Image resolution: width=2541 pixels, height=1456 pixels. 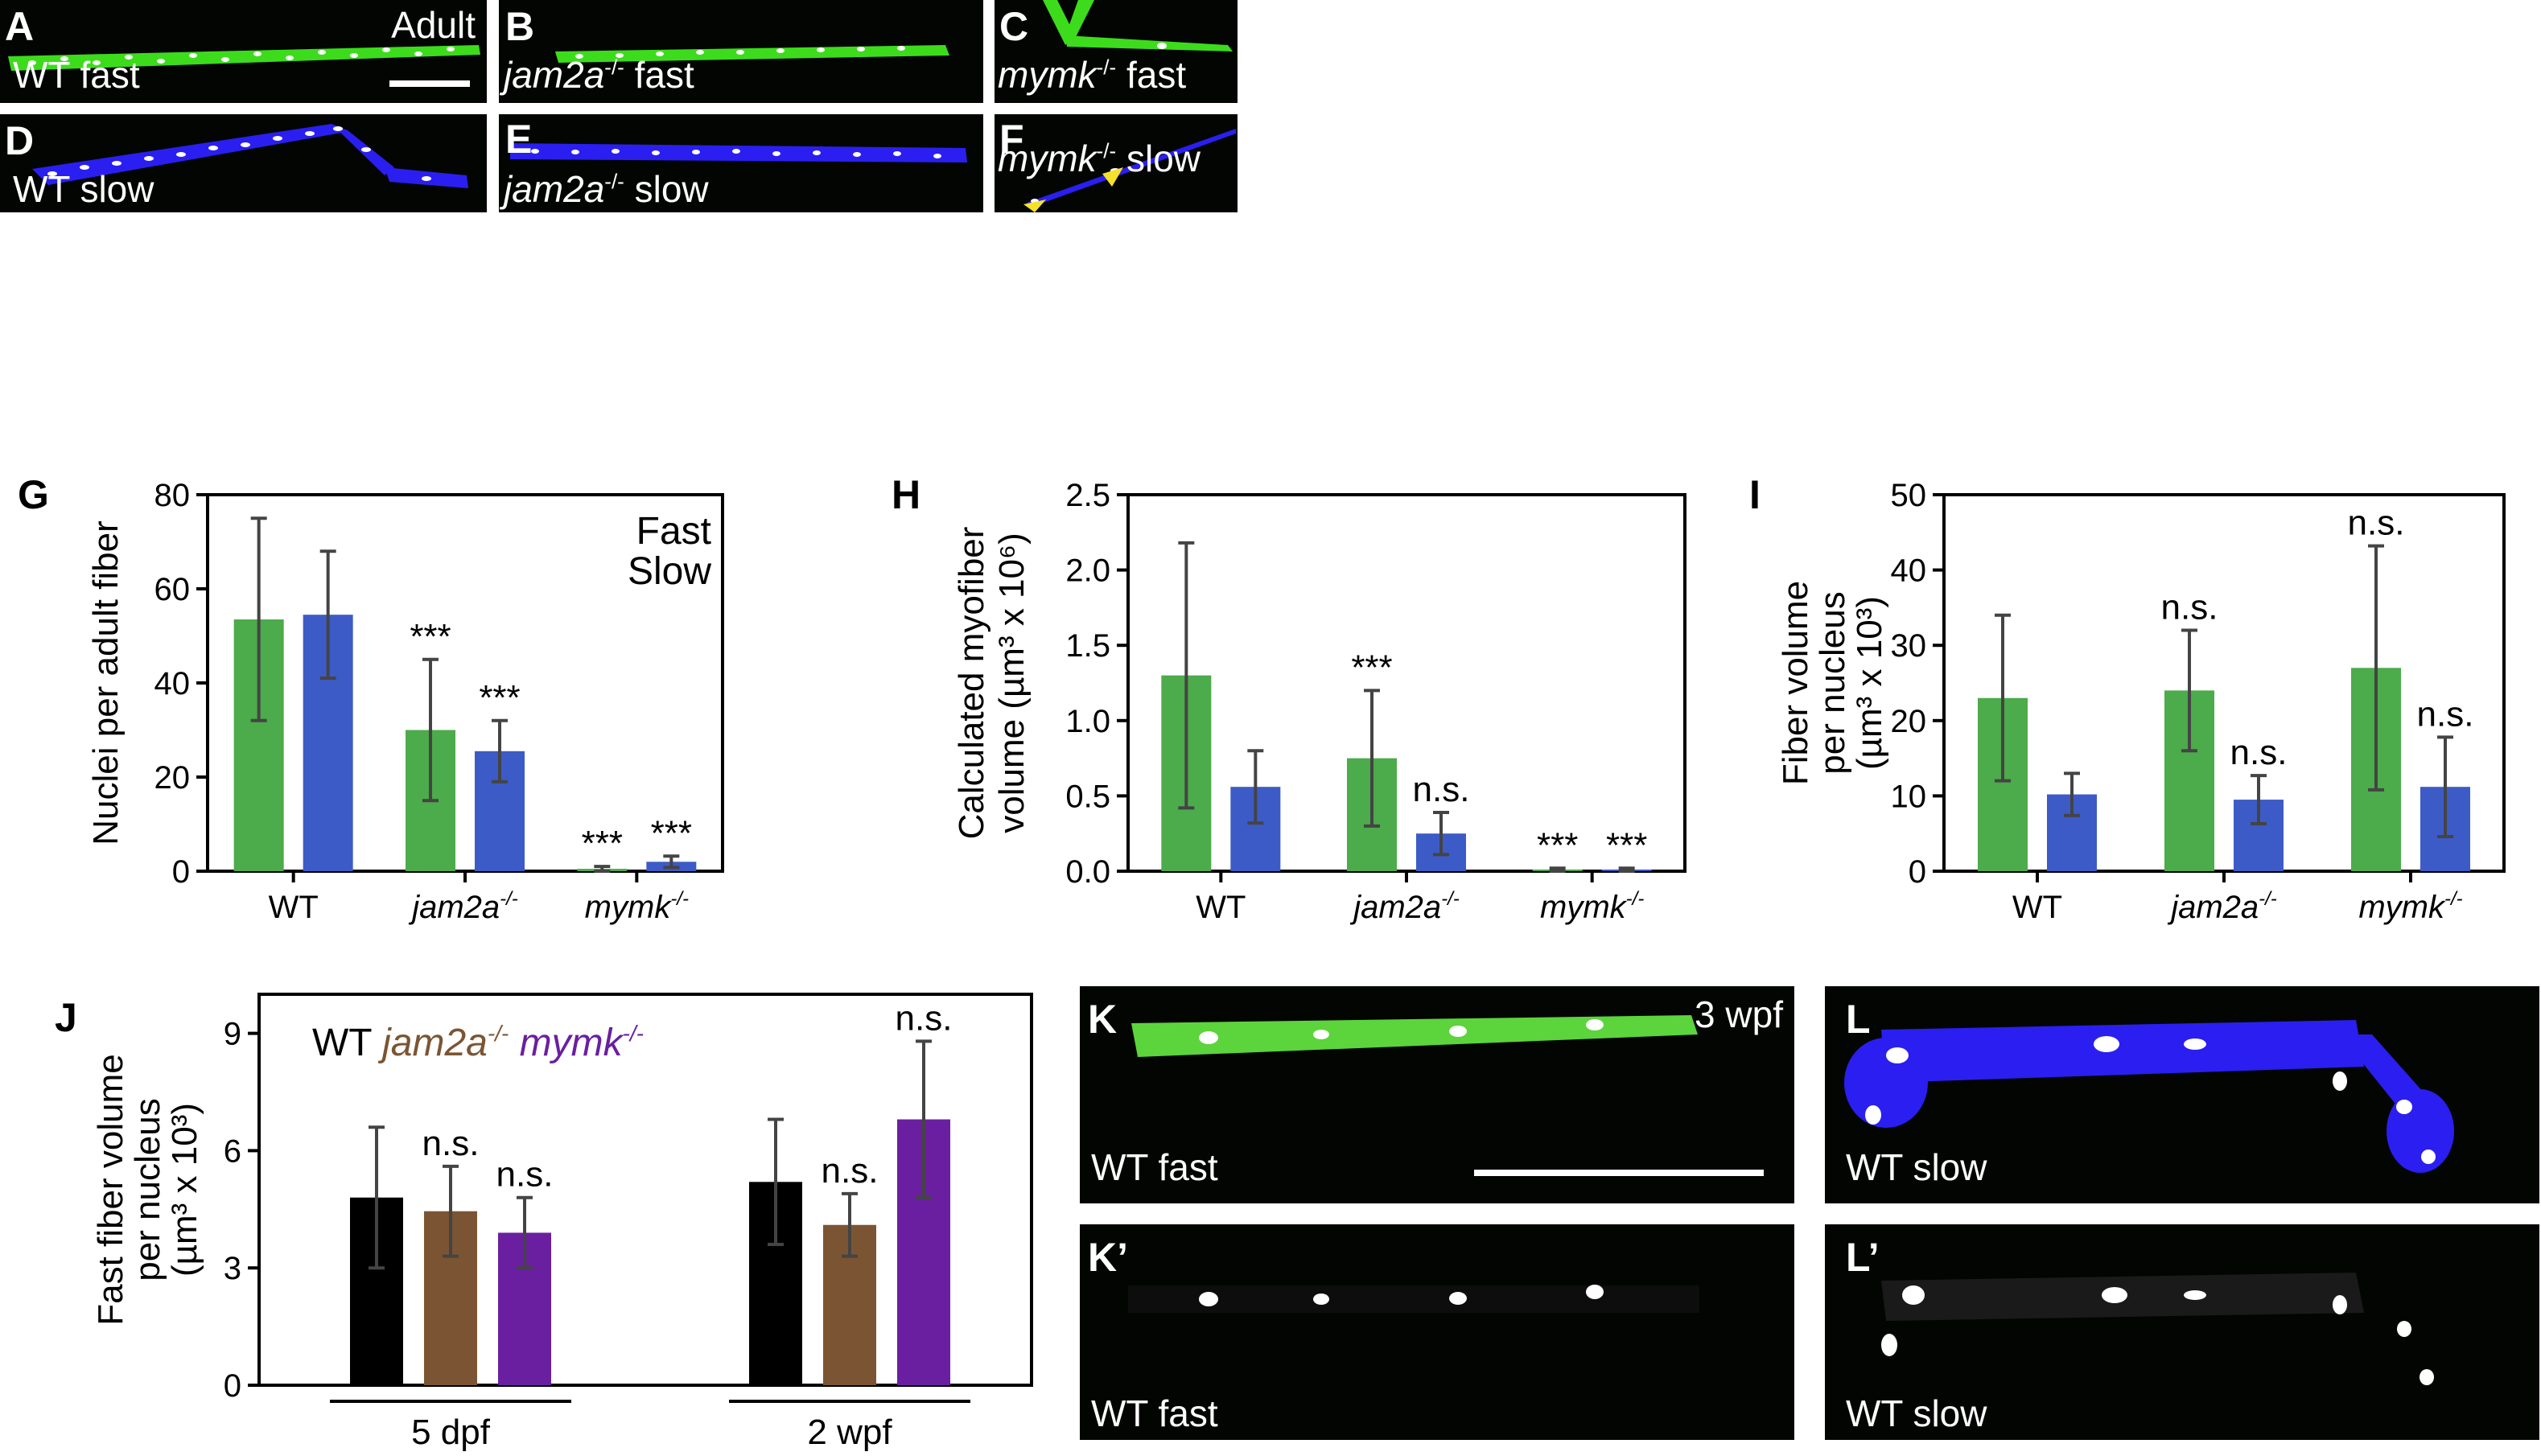 What do you see at coordinates (1087, 872) in the screenshot?
I see `y-tick-label: 0.0` at bounding box center [1087, 872].